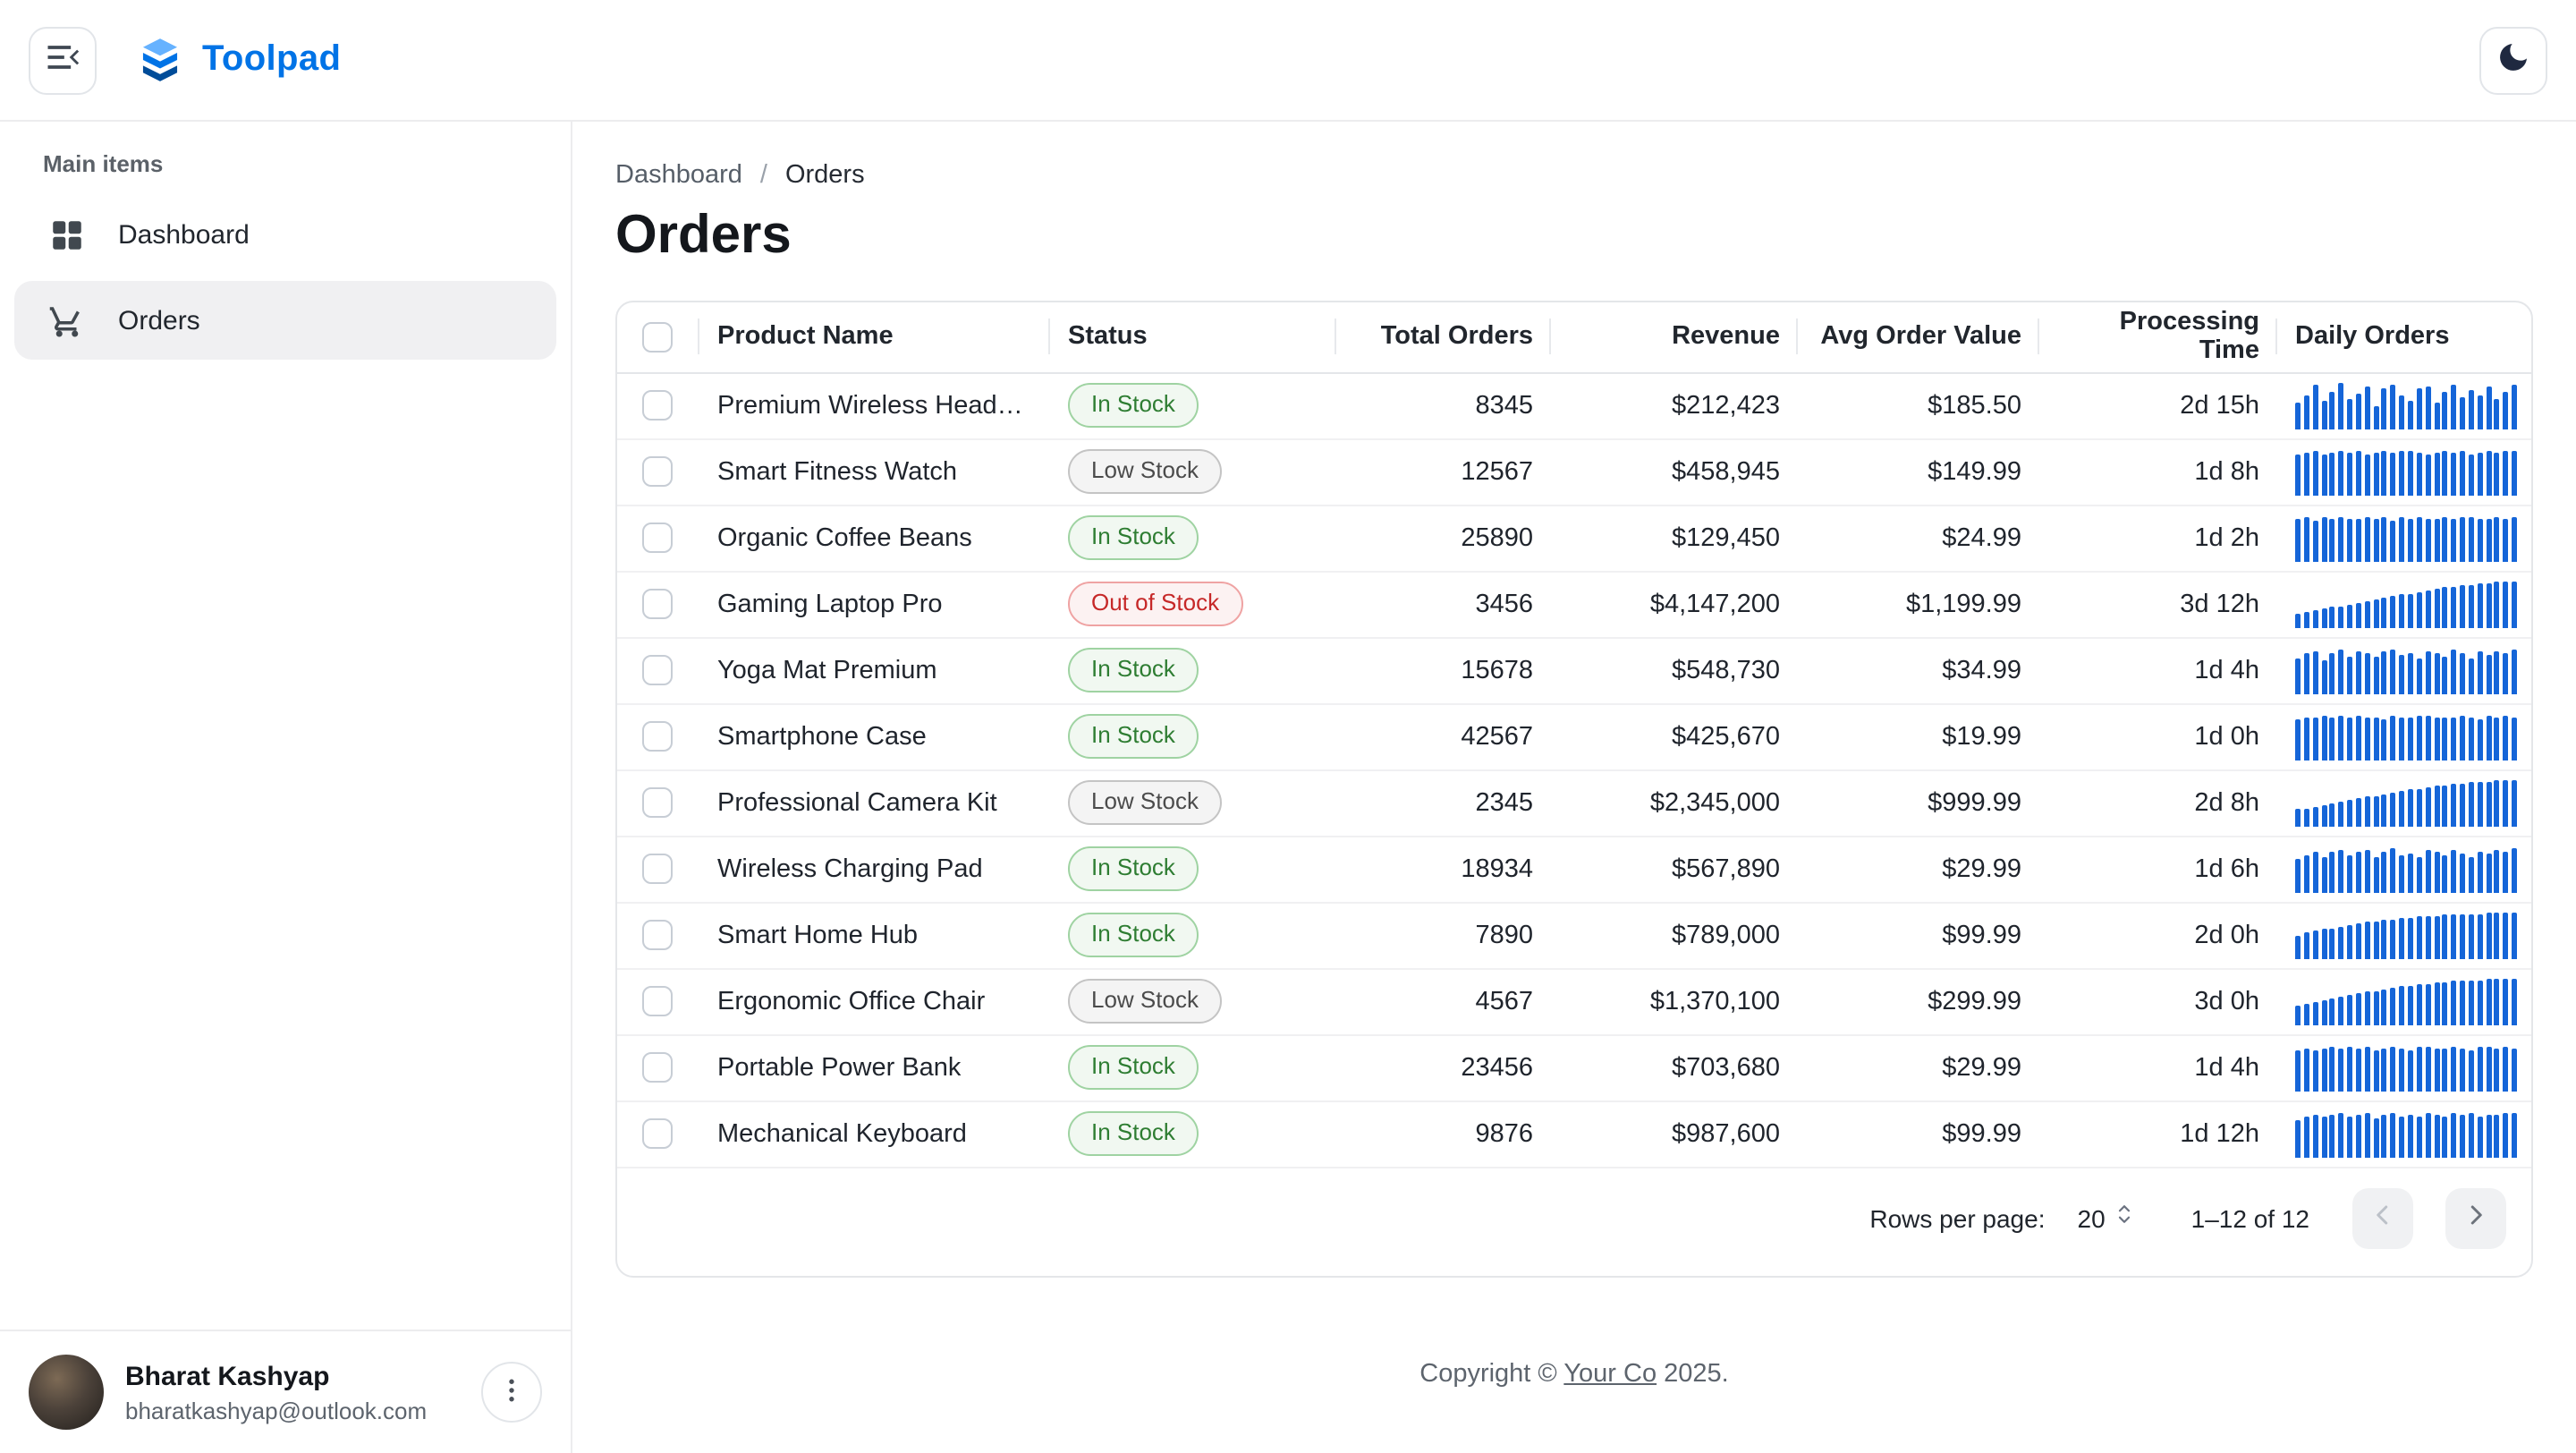 This screenshot has height=1453, width=2576. Describe the element at coordinates (1674, 337) in the screenshot. I see `column-header-revenue: Revenue` at that location.